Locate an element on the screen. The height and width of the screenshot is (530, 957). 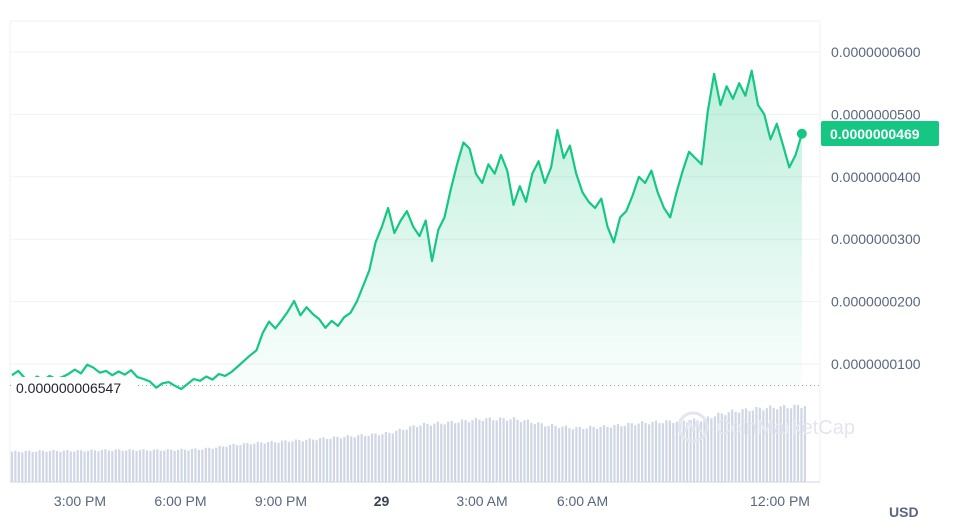
open-price-label: 0.000000006547 is located at coordinates (68, 388).